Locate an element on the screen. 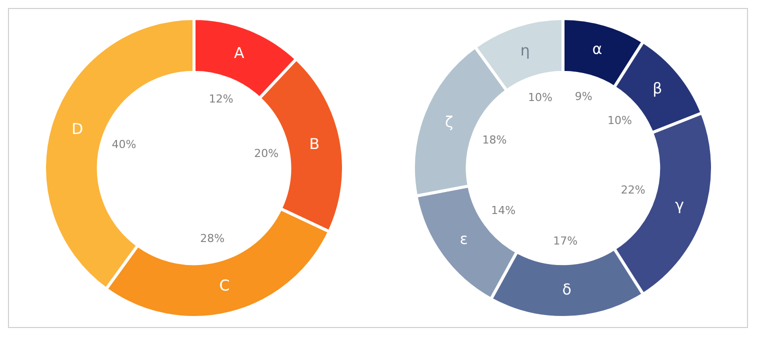 Image resolution: width=758 pixels, height=339 pixels. slice-label: α is located at coordinates (597, 49).